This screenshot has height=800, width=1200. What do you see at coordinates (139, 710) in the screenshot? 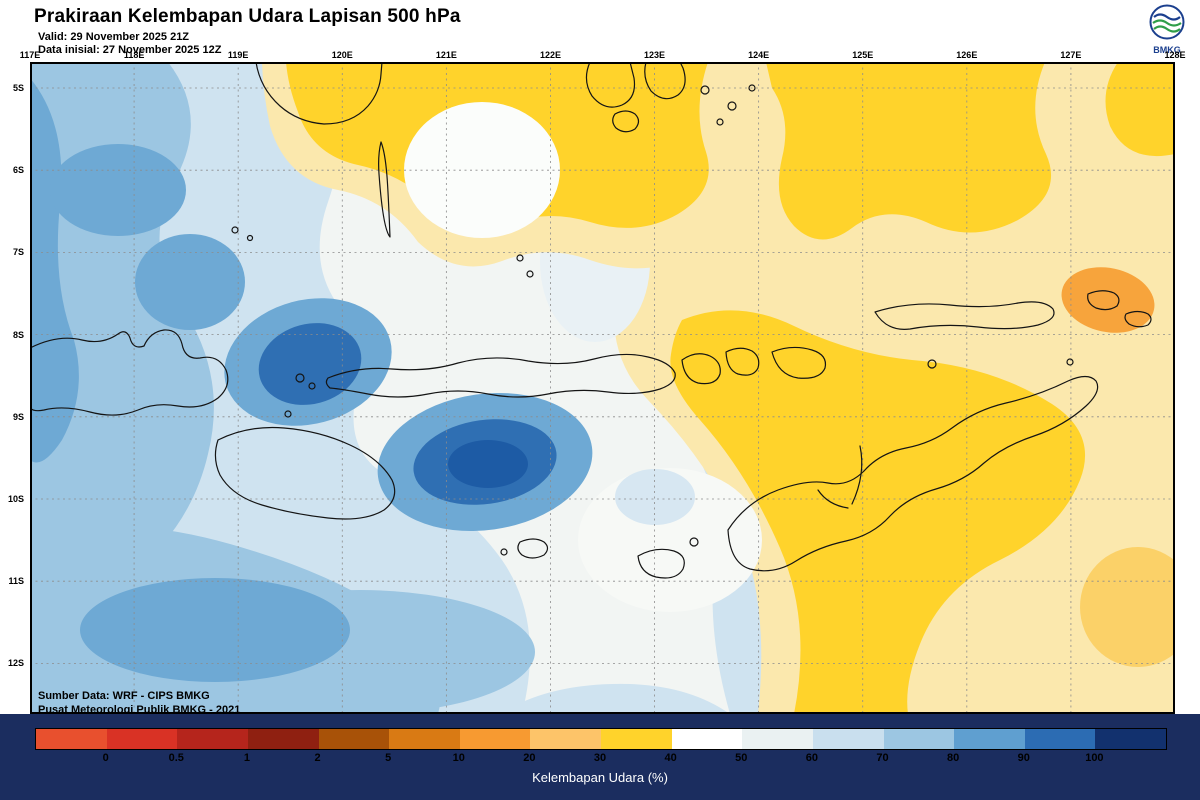
I see `source-org-text: Pusat Meteorologi Publik BMKG - 2021` at bounding box center [139, 710].